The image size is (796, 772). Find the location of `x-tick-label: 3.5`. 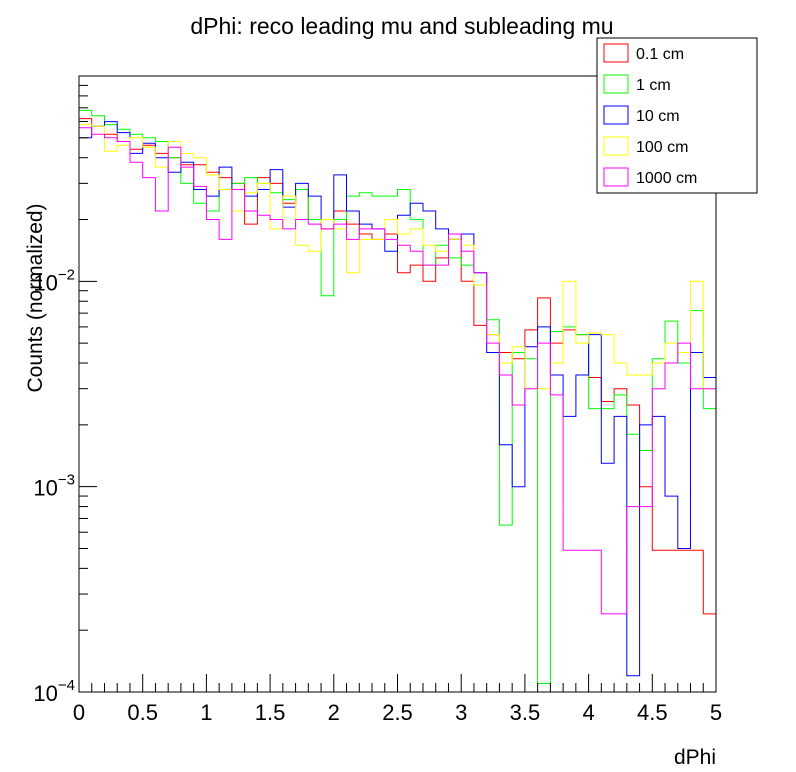

x-tick-label: 3.5 is located at coordinates (525, 712).